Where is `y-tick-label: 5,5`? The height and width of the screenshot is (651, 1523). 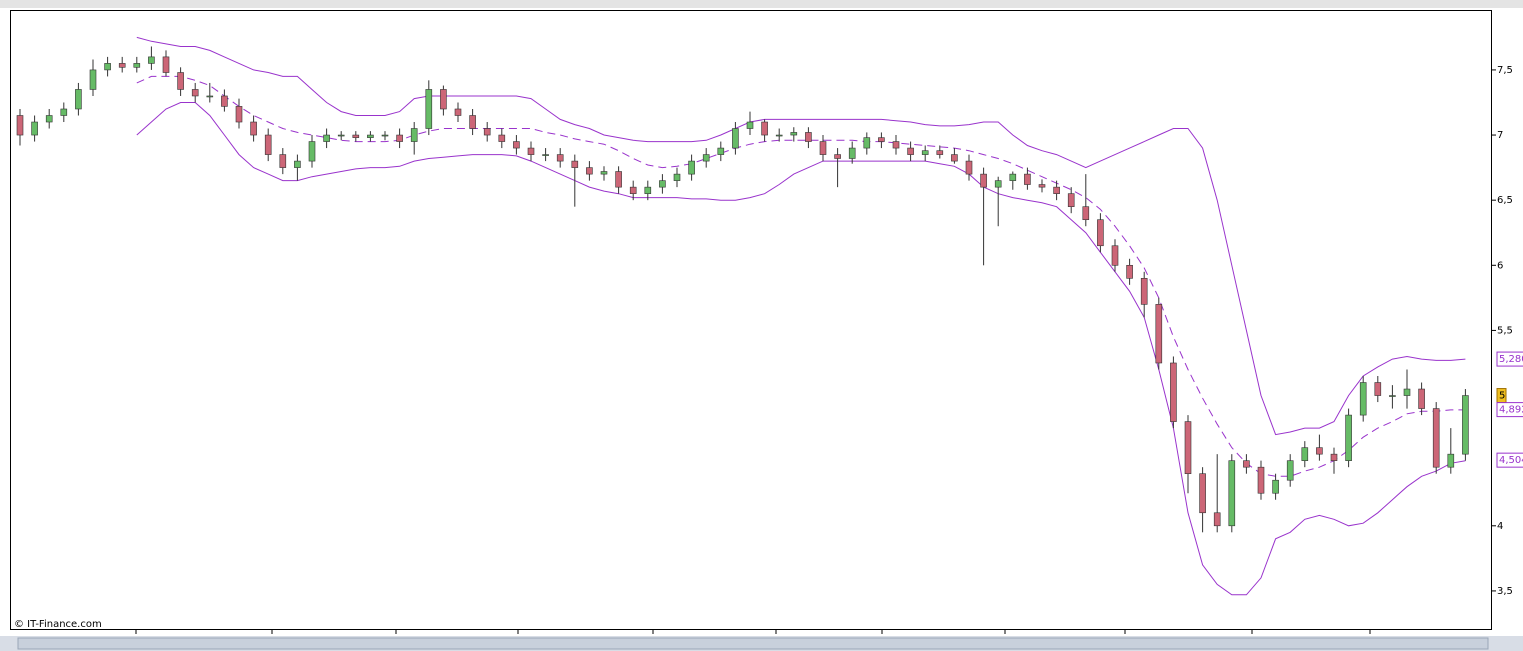 y-tick-label: 5,5 is located at coordinates (1505, 330).